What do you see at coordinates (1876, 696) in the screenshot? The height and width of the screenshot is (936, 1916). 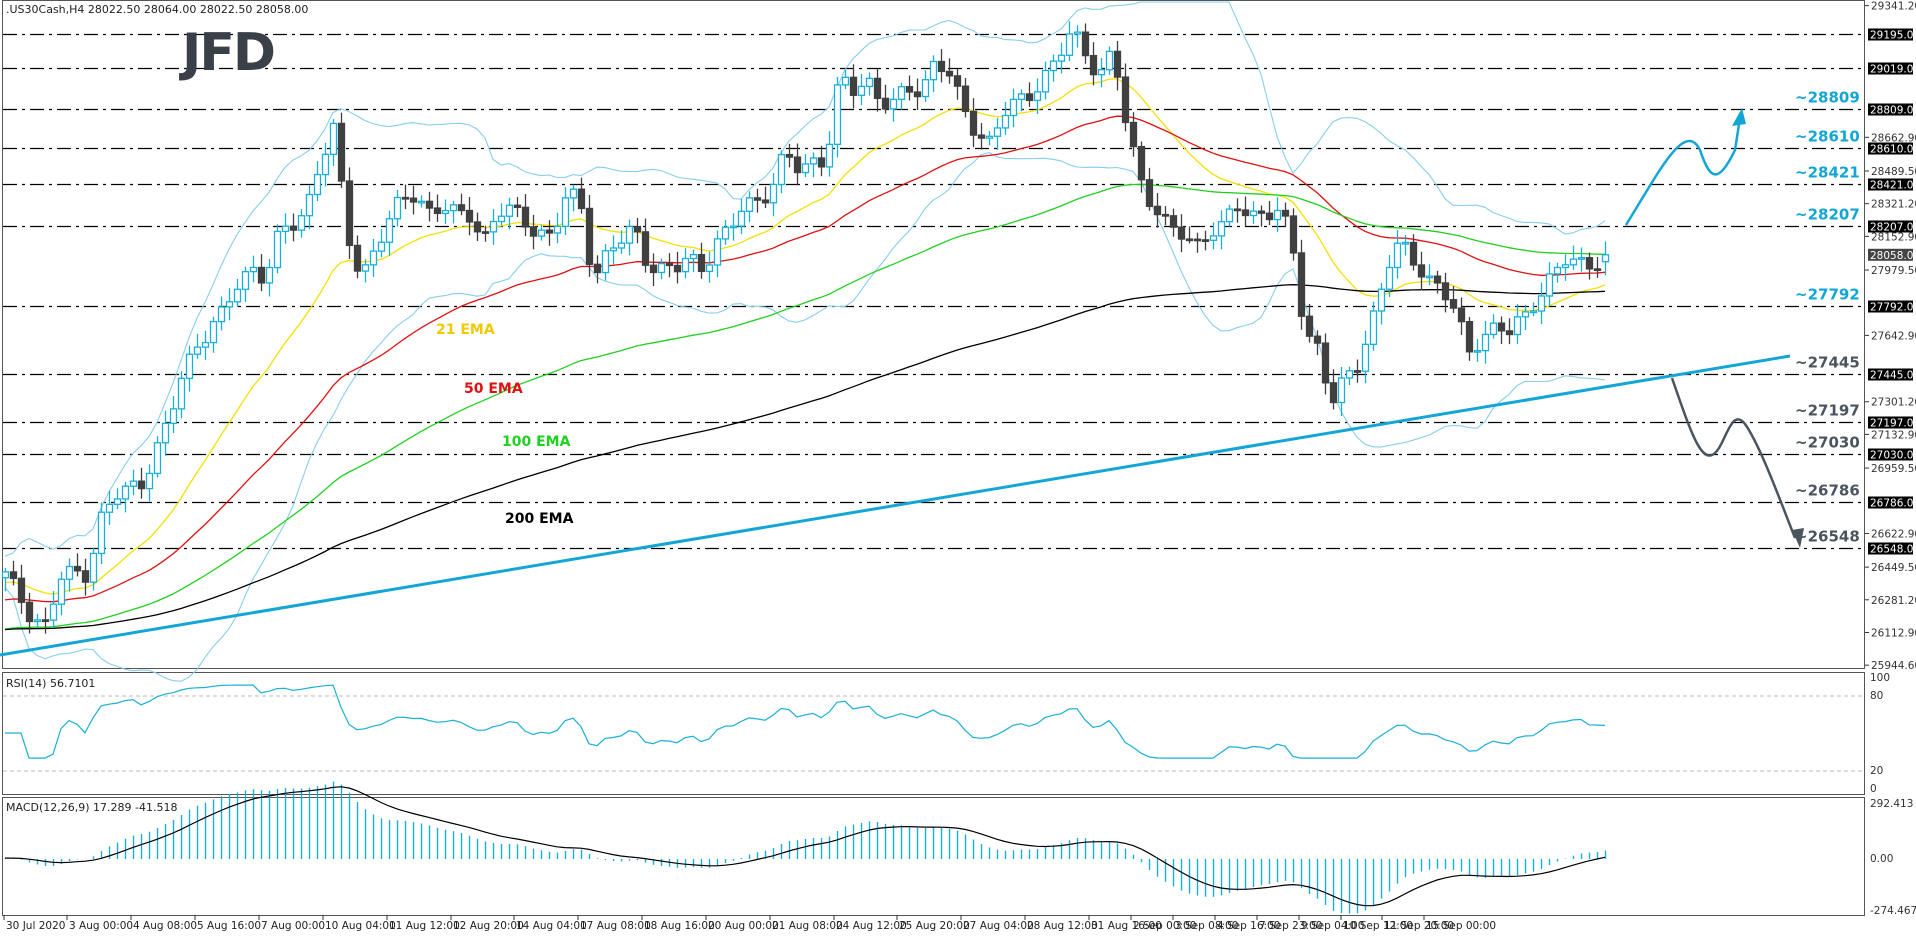 I see `svg-text: 80` at bounding box center [1876, 696].